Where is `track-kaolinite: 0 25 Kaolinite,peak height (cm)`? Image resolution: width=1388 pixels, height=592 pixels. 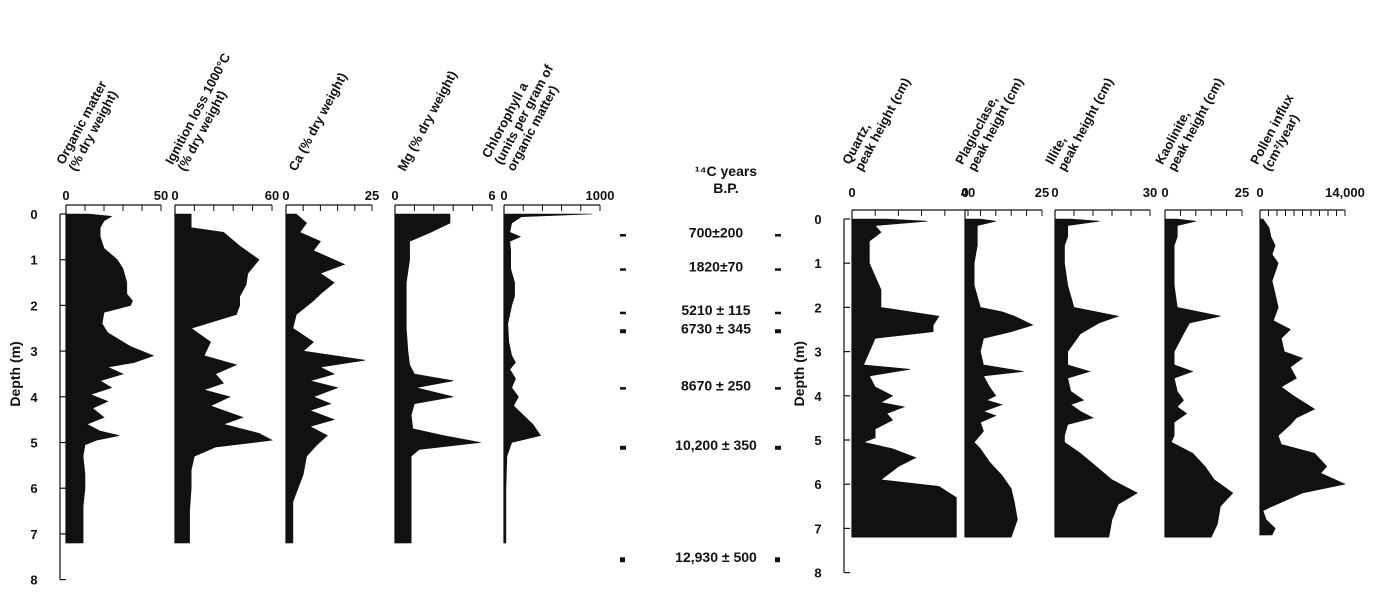
track-kaolinite: 0 25 Kaolinite,peak height (cm) is located at coordinates (1200, 303).